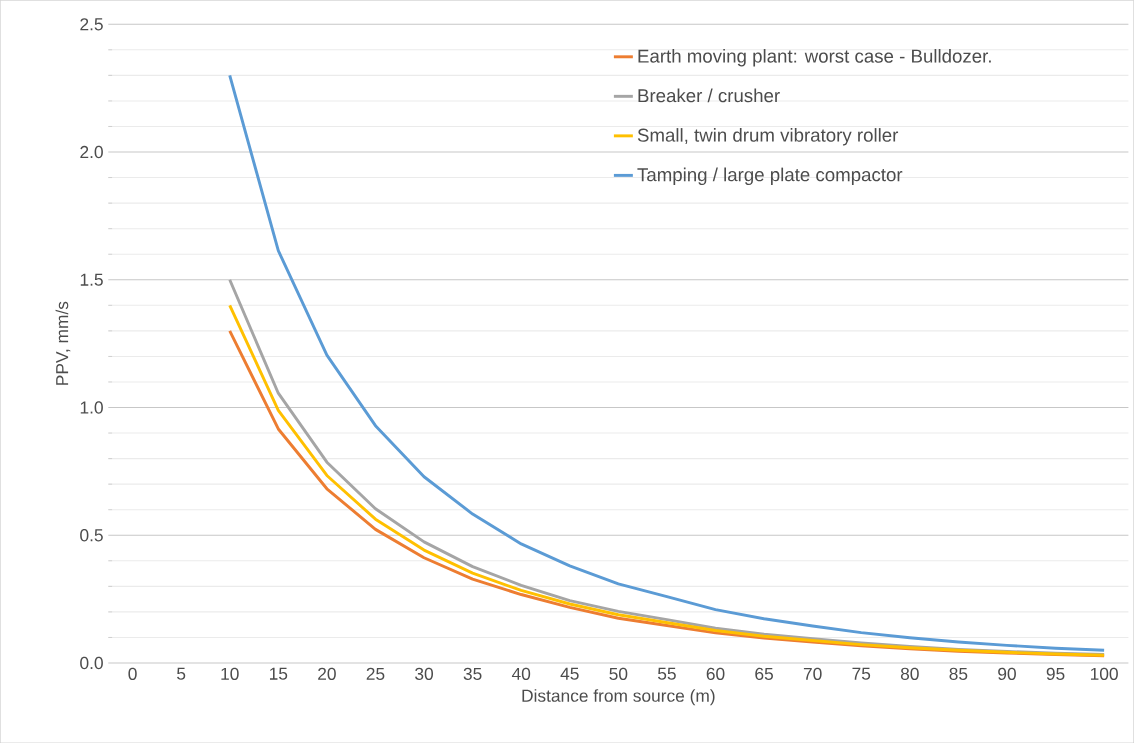  What do you see at coordinates (472, 673) in the screenshot?
I see `x-tick-label: 35` at bounding box center [472, 673].